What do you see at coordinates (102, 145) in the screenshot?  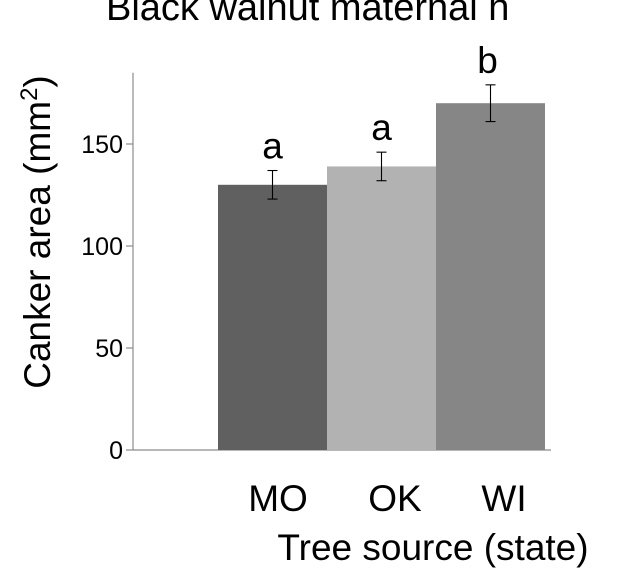 I see `y-tick-label: 150` at bounding box center [102, 145].